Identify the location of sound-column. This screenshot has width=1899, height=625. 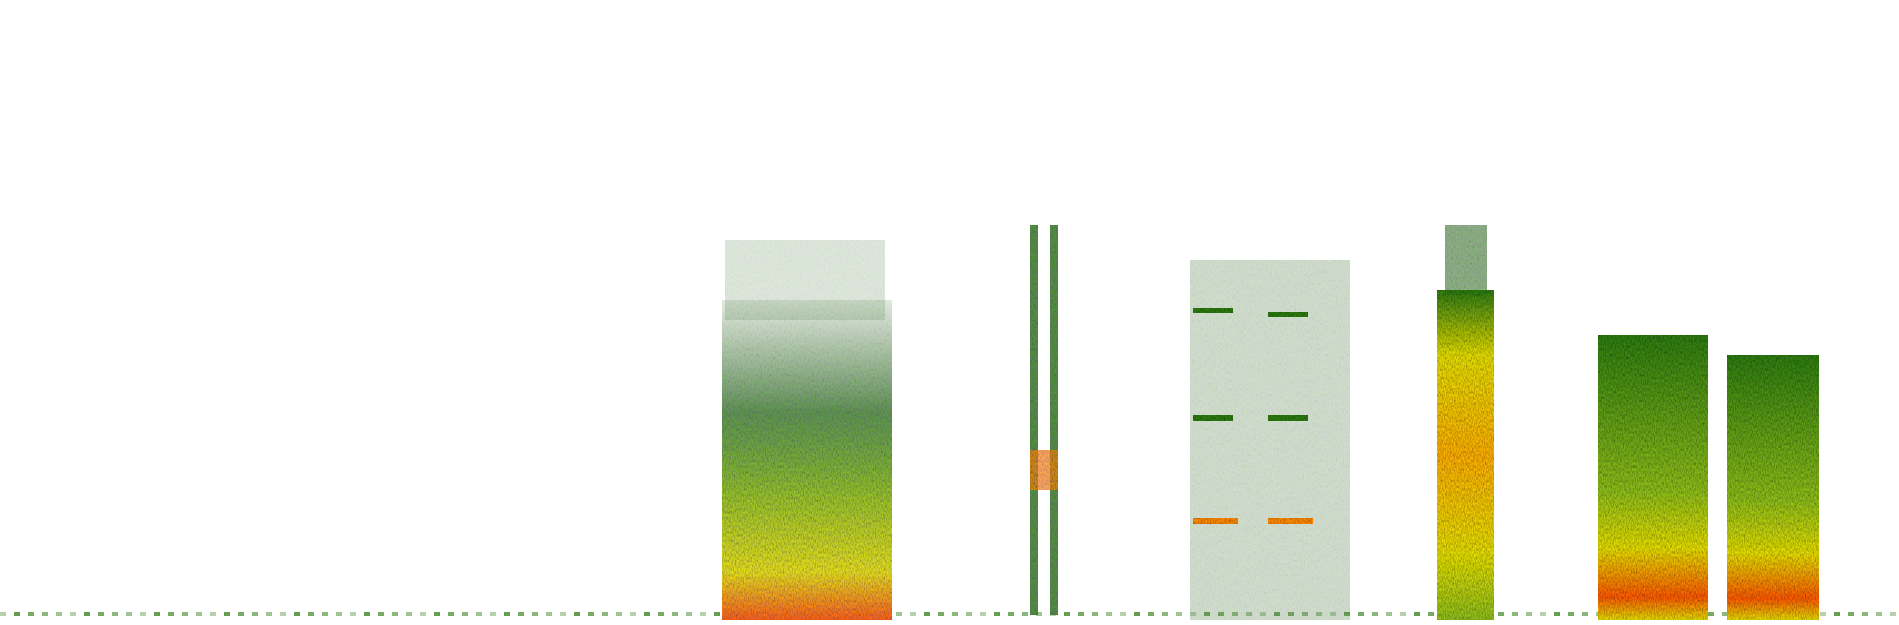
(1054, 420).